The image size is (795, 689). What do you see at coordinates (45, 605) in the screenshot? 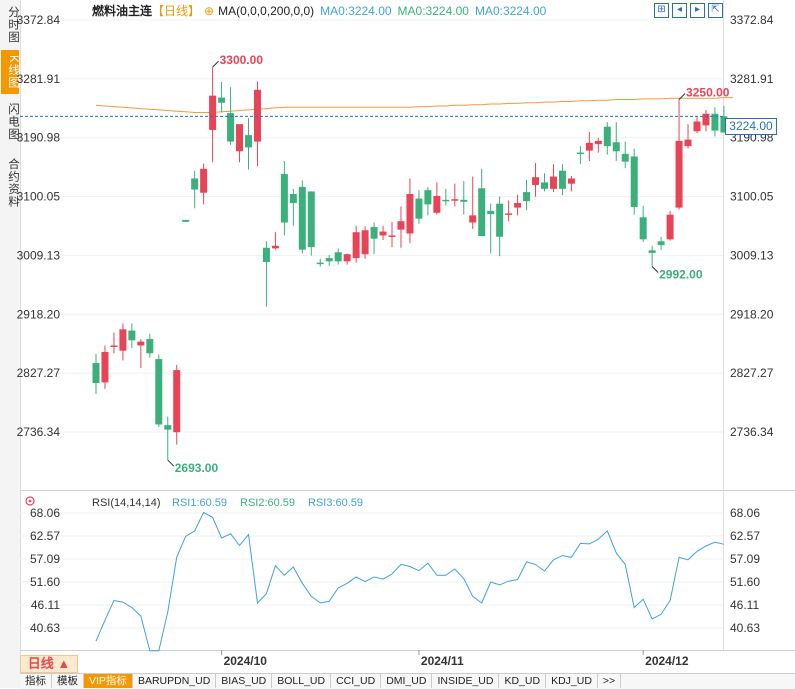
I see `rsi-tick-left: 46.11` at bounding box center [45, 605].